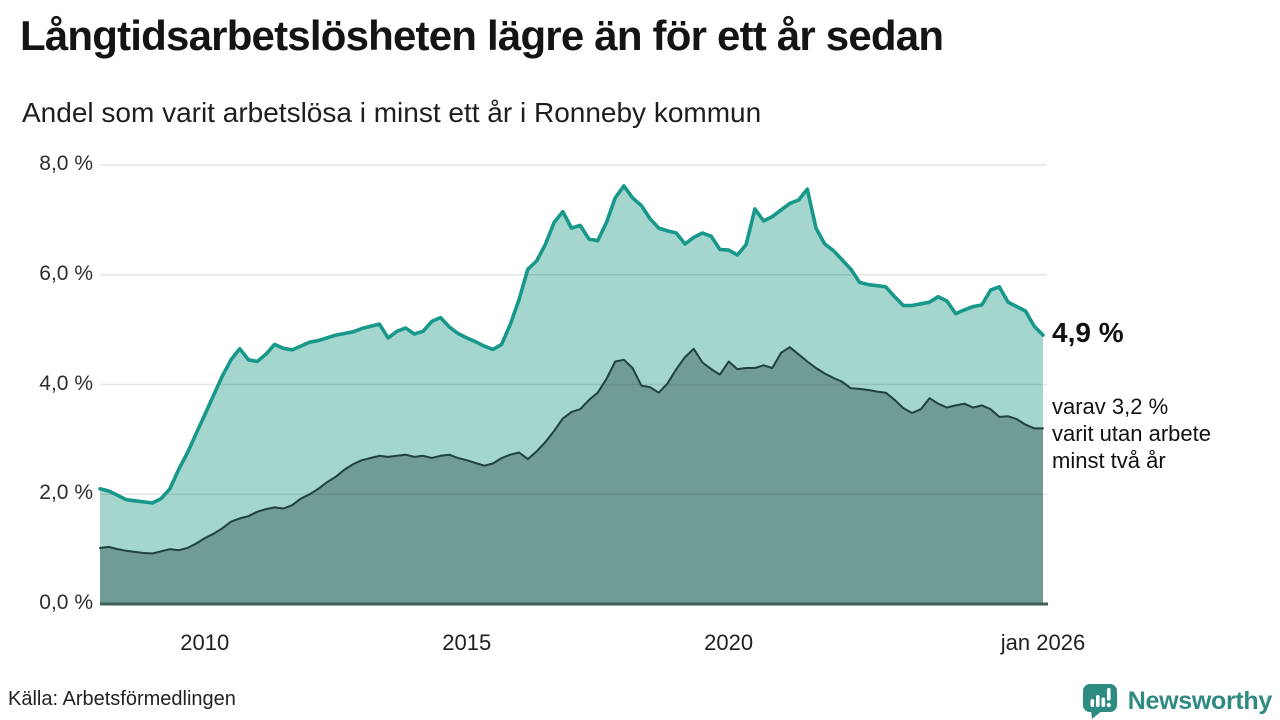  Describe the element at coordinates (1088, 332) in the screenshot. I see `latest-value-annotation: 4,9 %` at that location.